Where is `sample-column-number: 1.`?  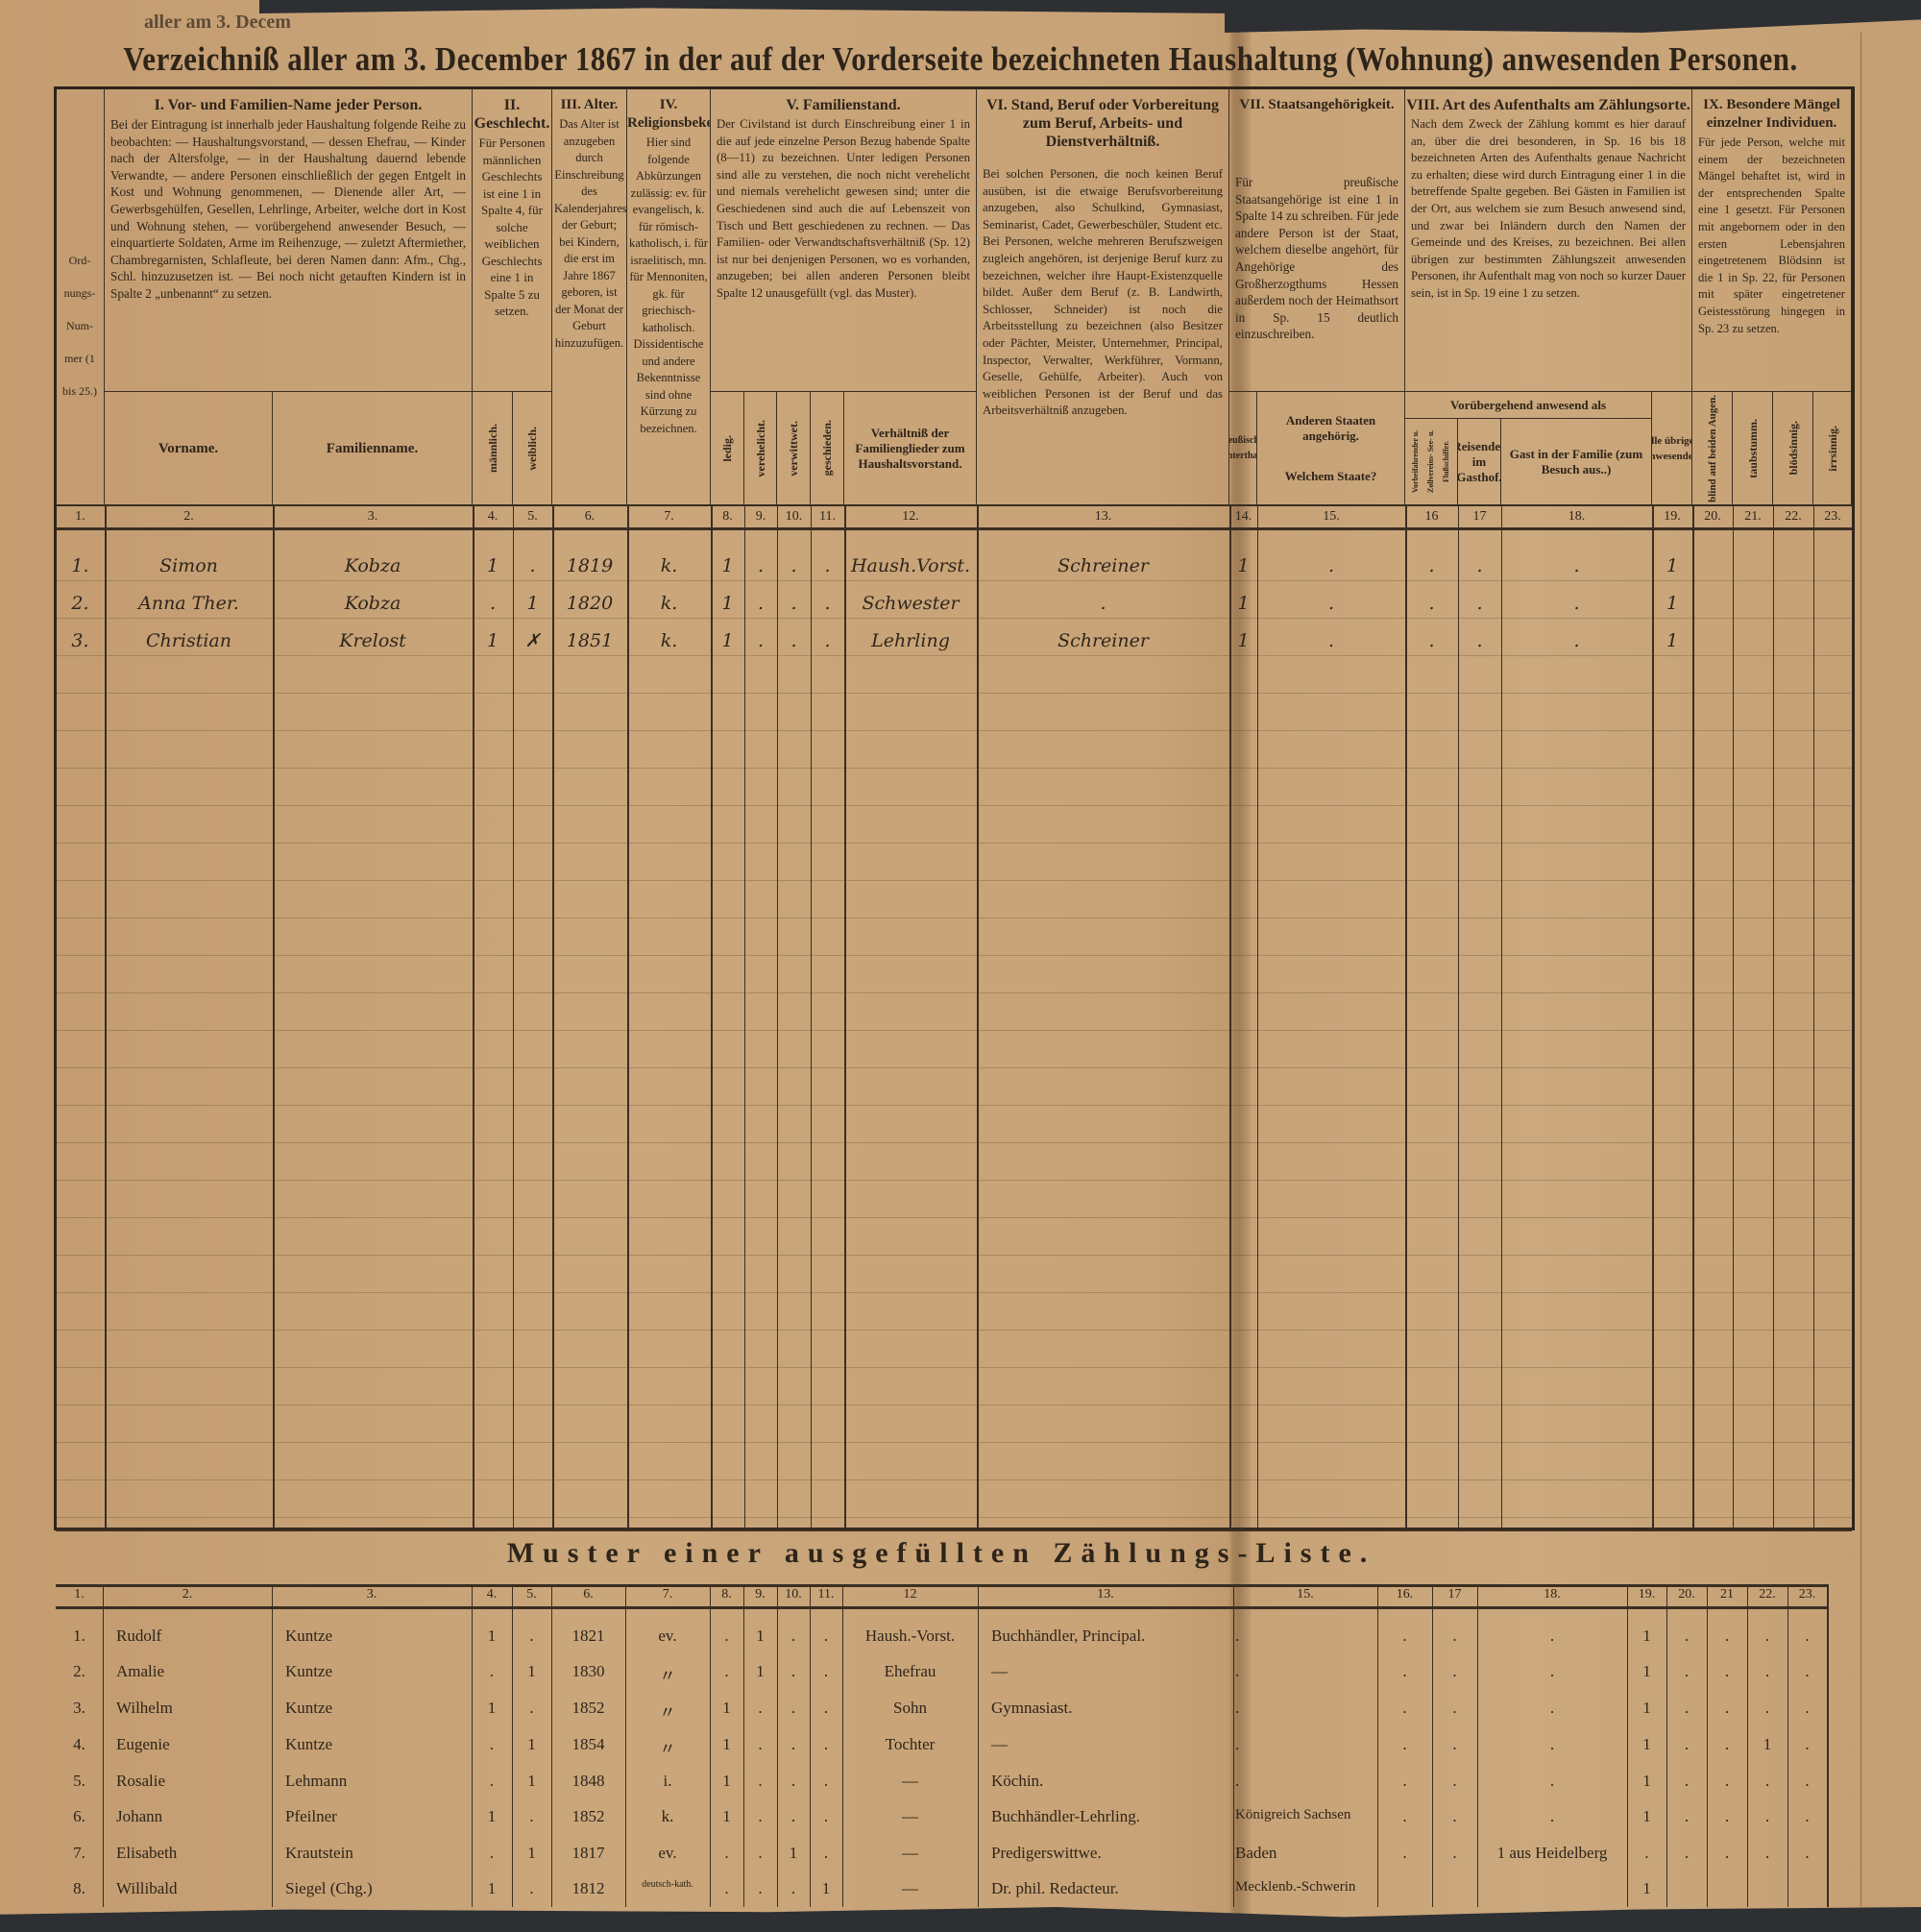
sample-column-number: 1. is located at coordinates (79, 1595).